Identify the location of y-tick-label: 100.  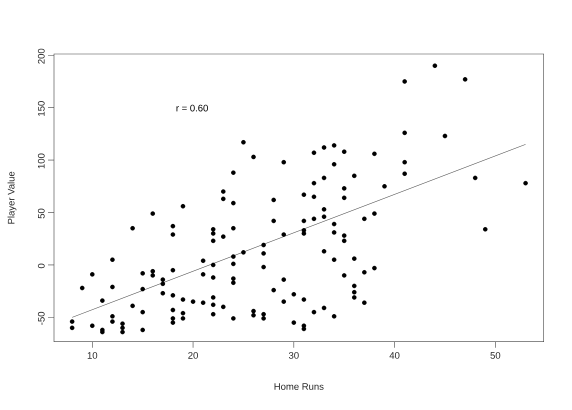
(41, 161).